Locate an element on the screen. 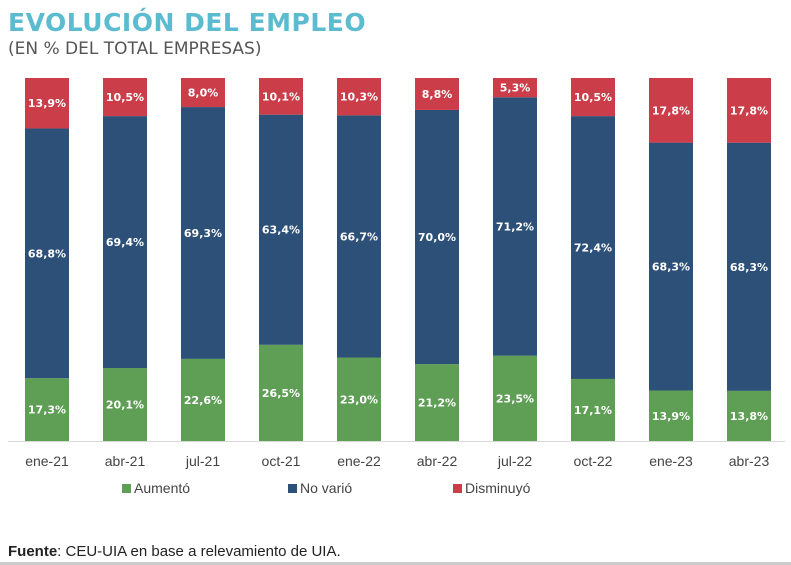  x-tick-label: ene-21 is located at coordinates (47, 461).